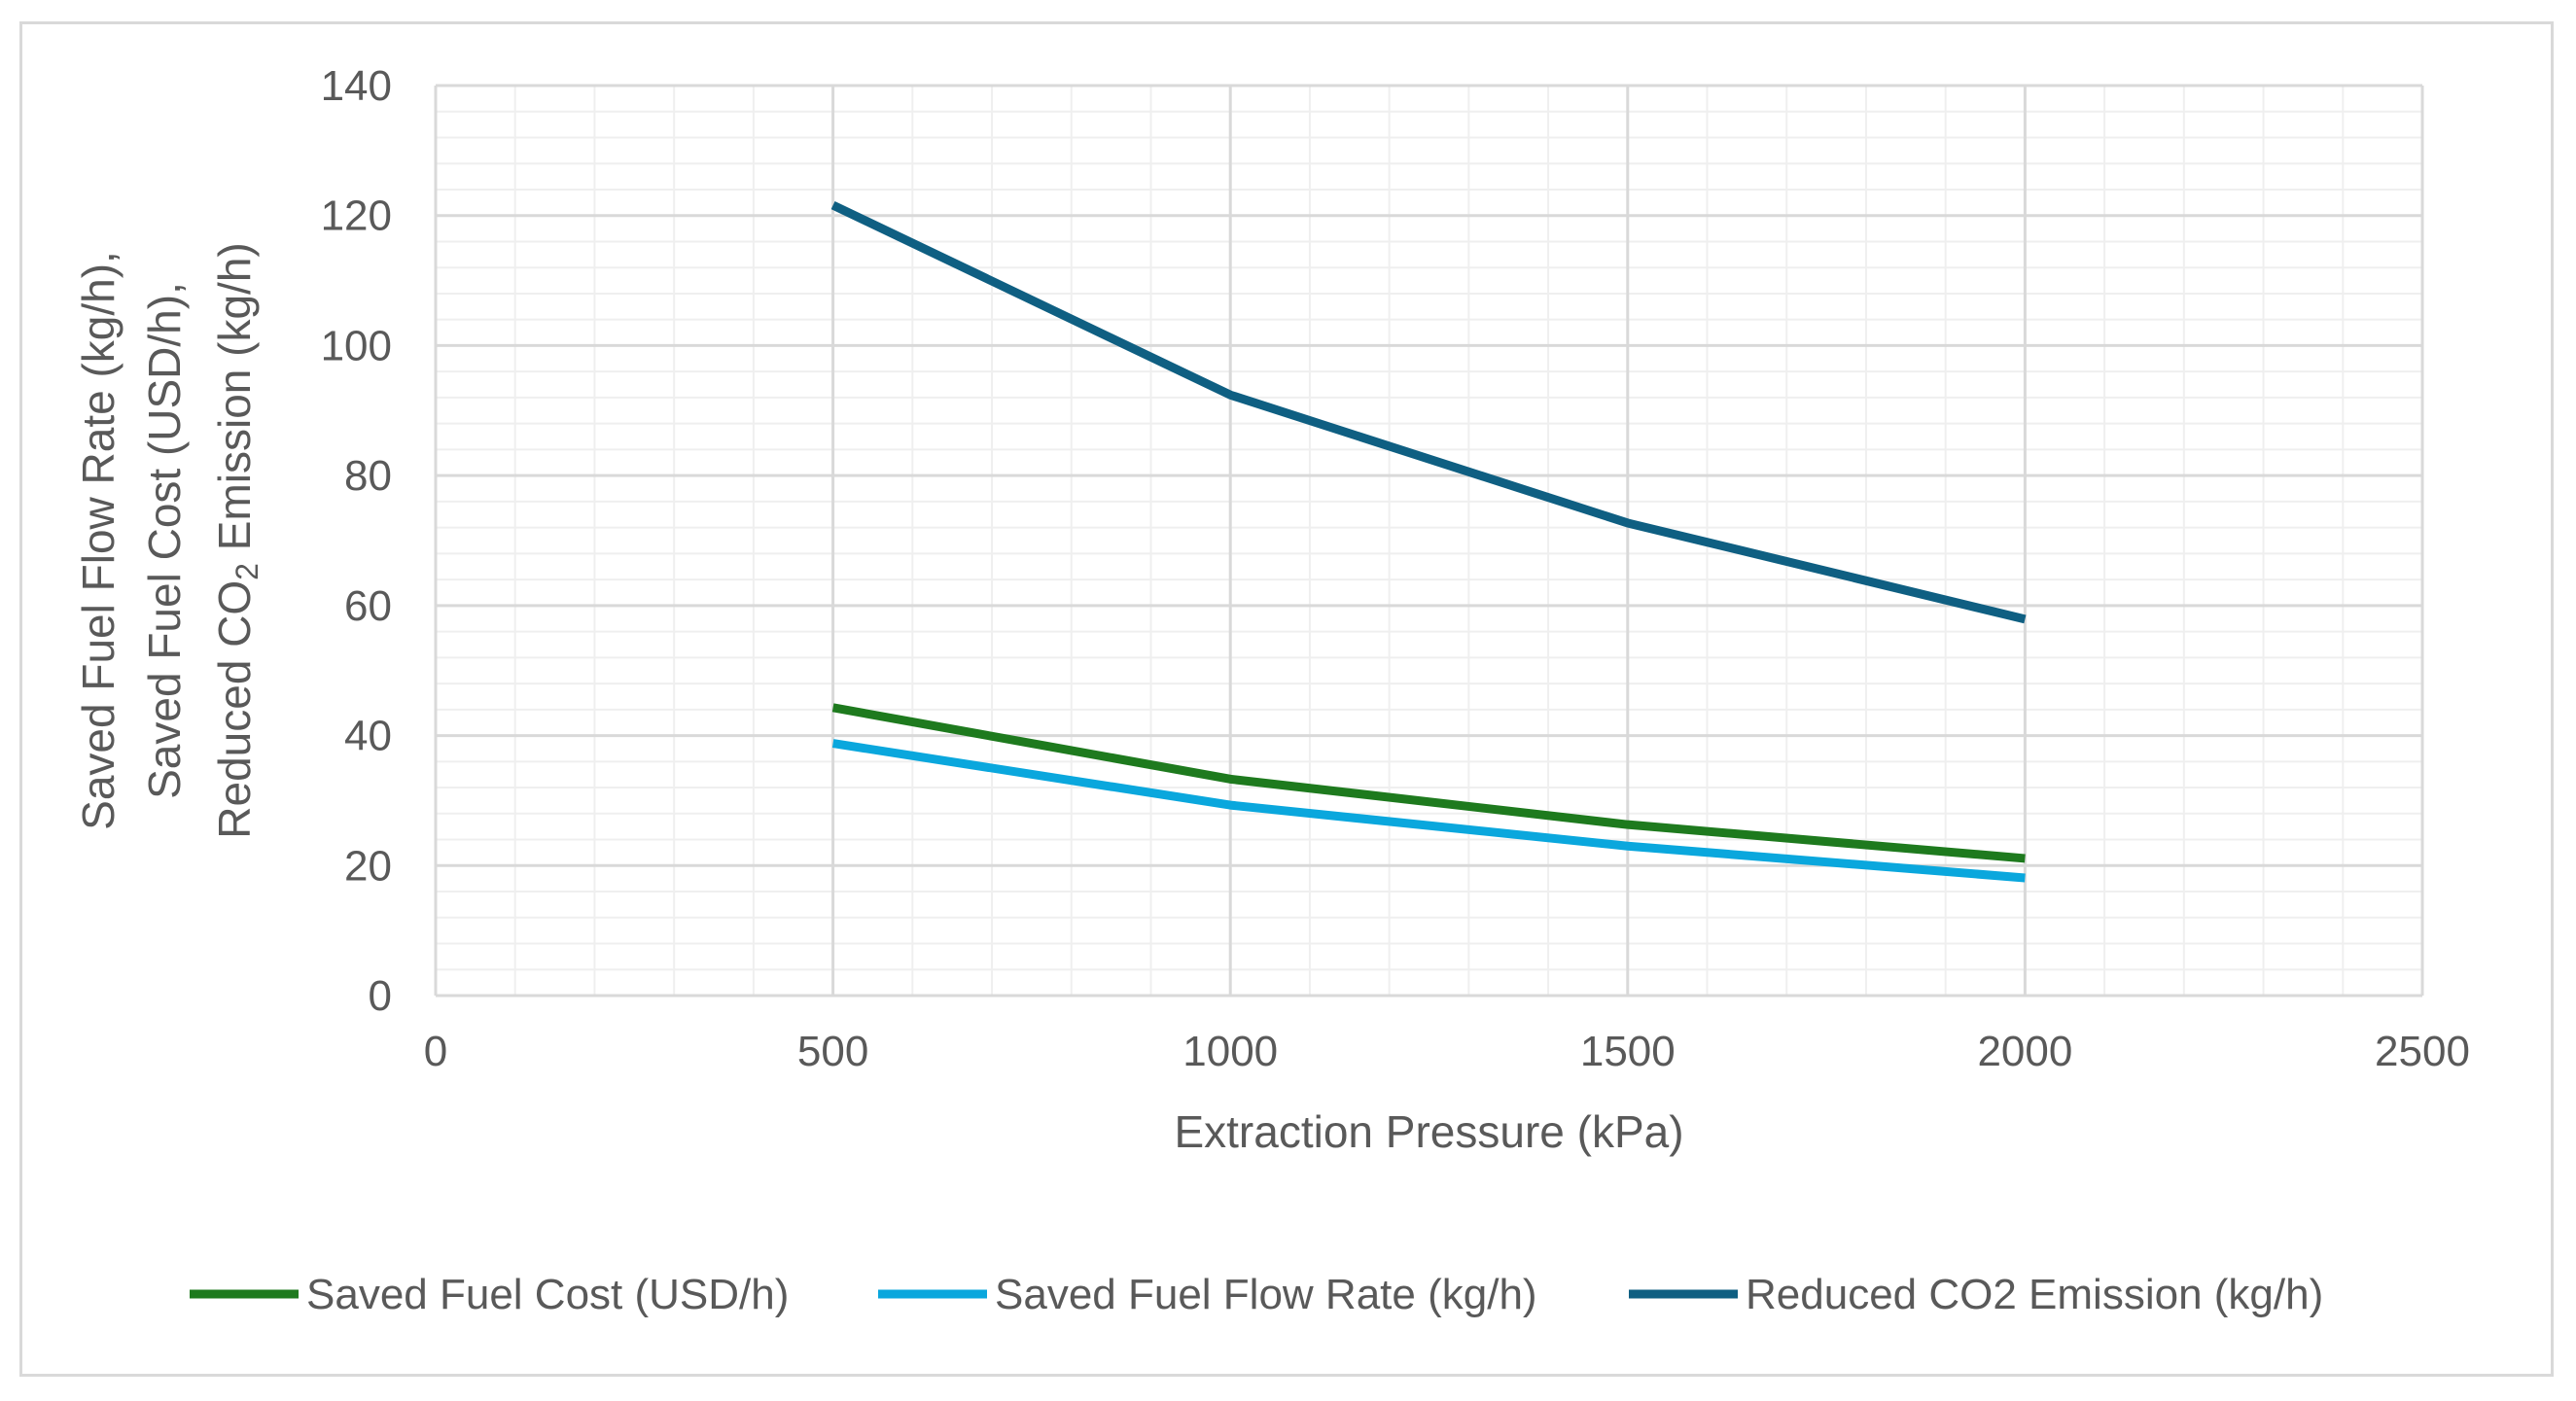 This screenshot has height=1401, width=2576. I want to click on y-axis-title-line-3: Reduced CO2 Emission (kg/h), so click(237, 540).